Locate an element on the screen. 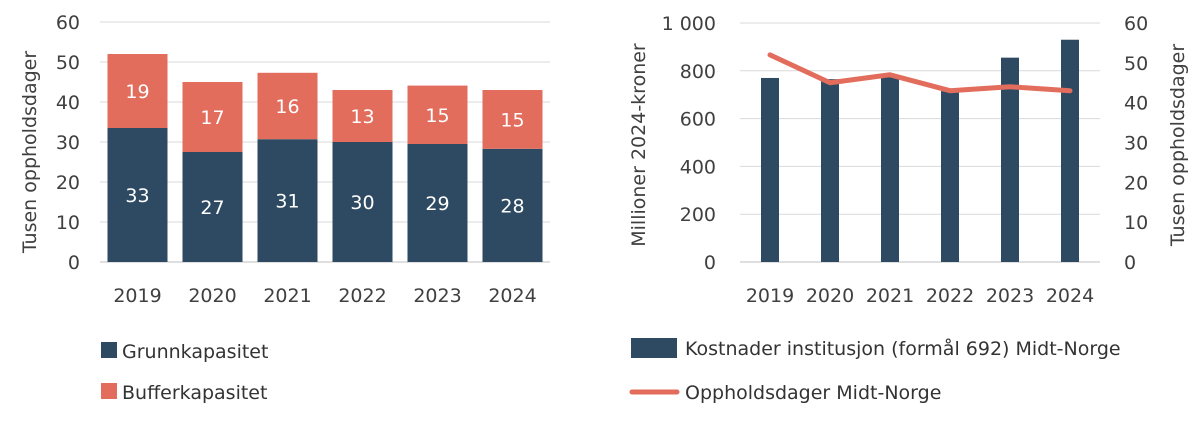 This screenshot has height=426, width=1200. chart1-legend-label: Grunnkapasitet is located at coordinates (195, 352).